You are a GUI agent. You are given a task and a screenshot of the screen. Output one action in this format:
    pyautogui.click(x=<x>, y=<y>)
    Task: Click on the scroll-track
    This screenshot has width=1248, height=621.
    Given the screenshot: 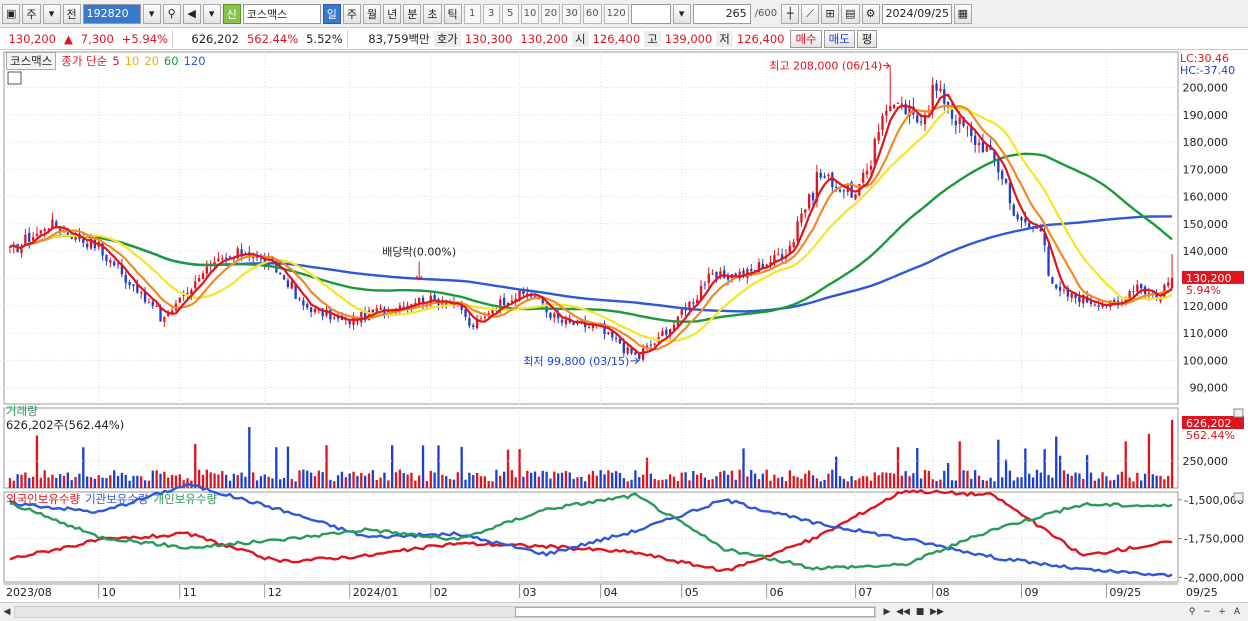 What is the action you would take?
    pyautogui.click(x=445, y=612)
    